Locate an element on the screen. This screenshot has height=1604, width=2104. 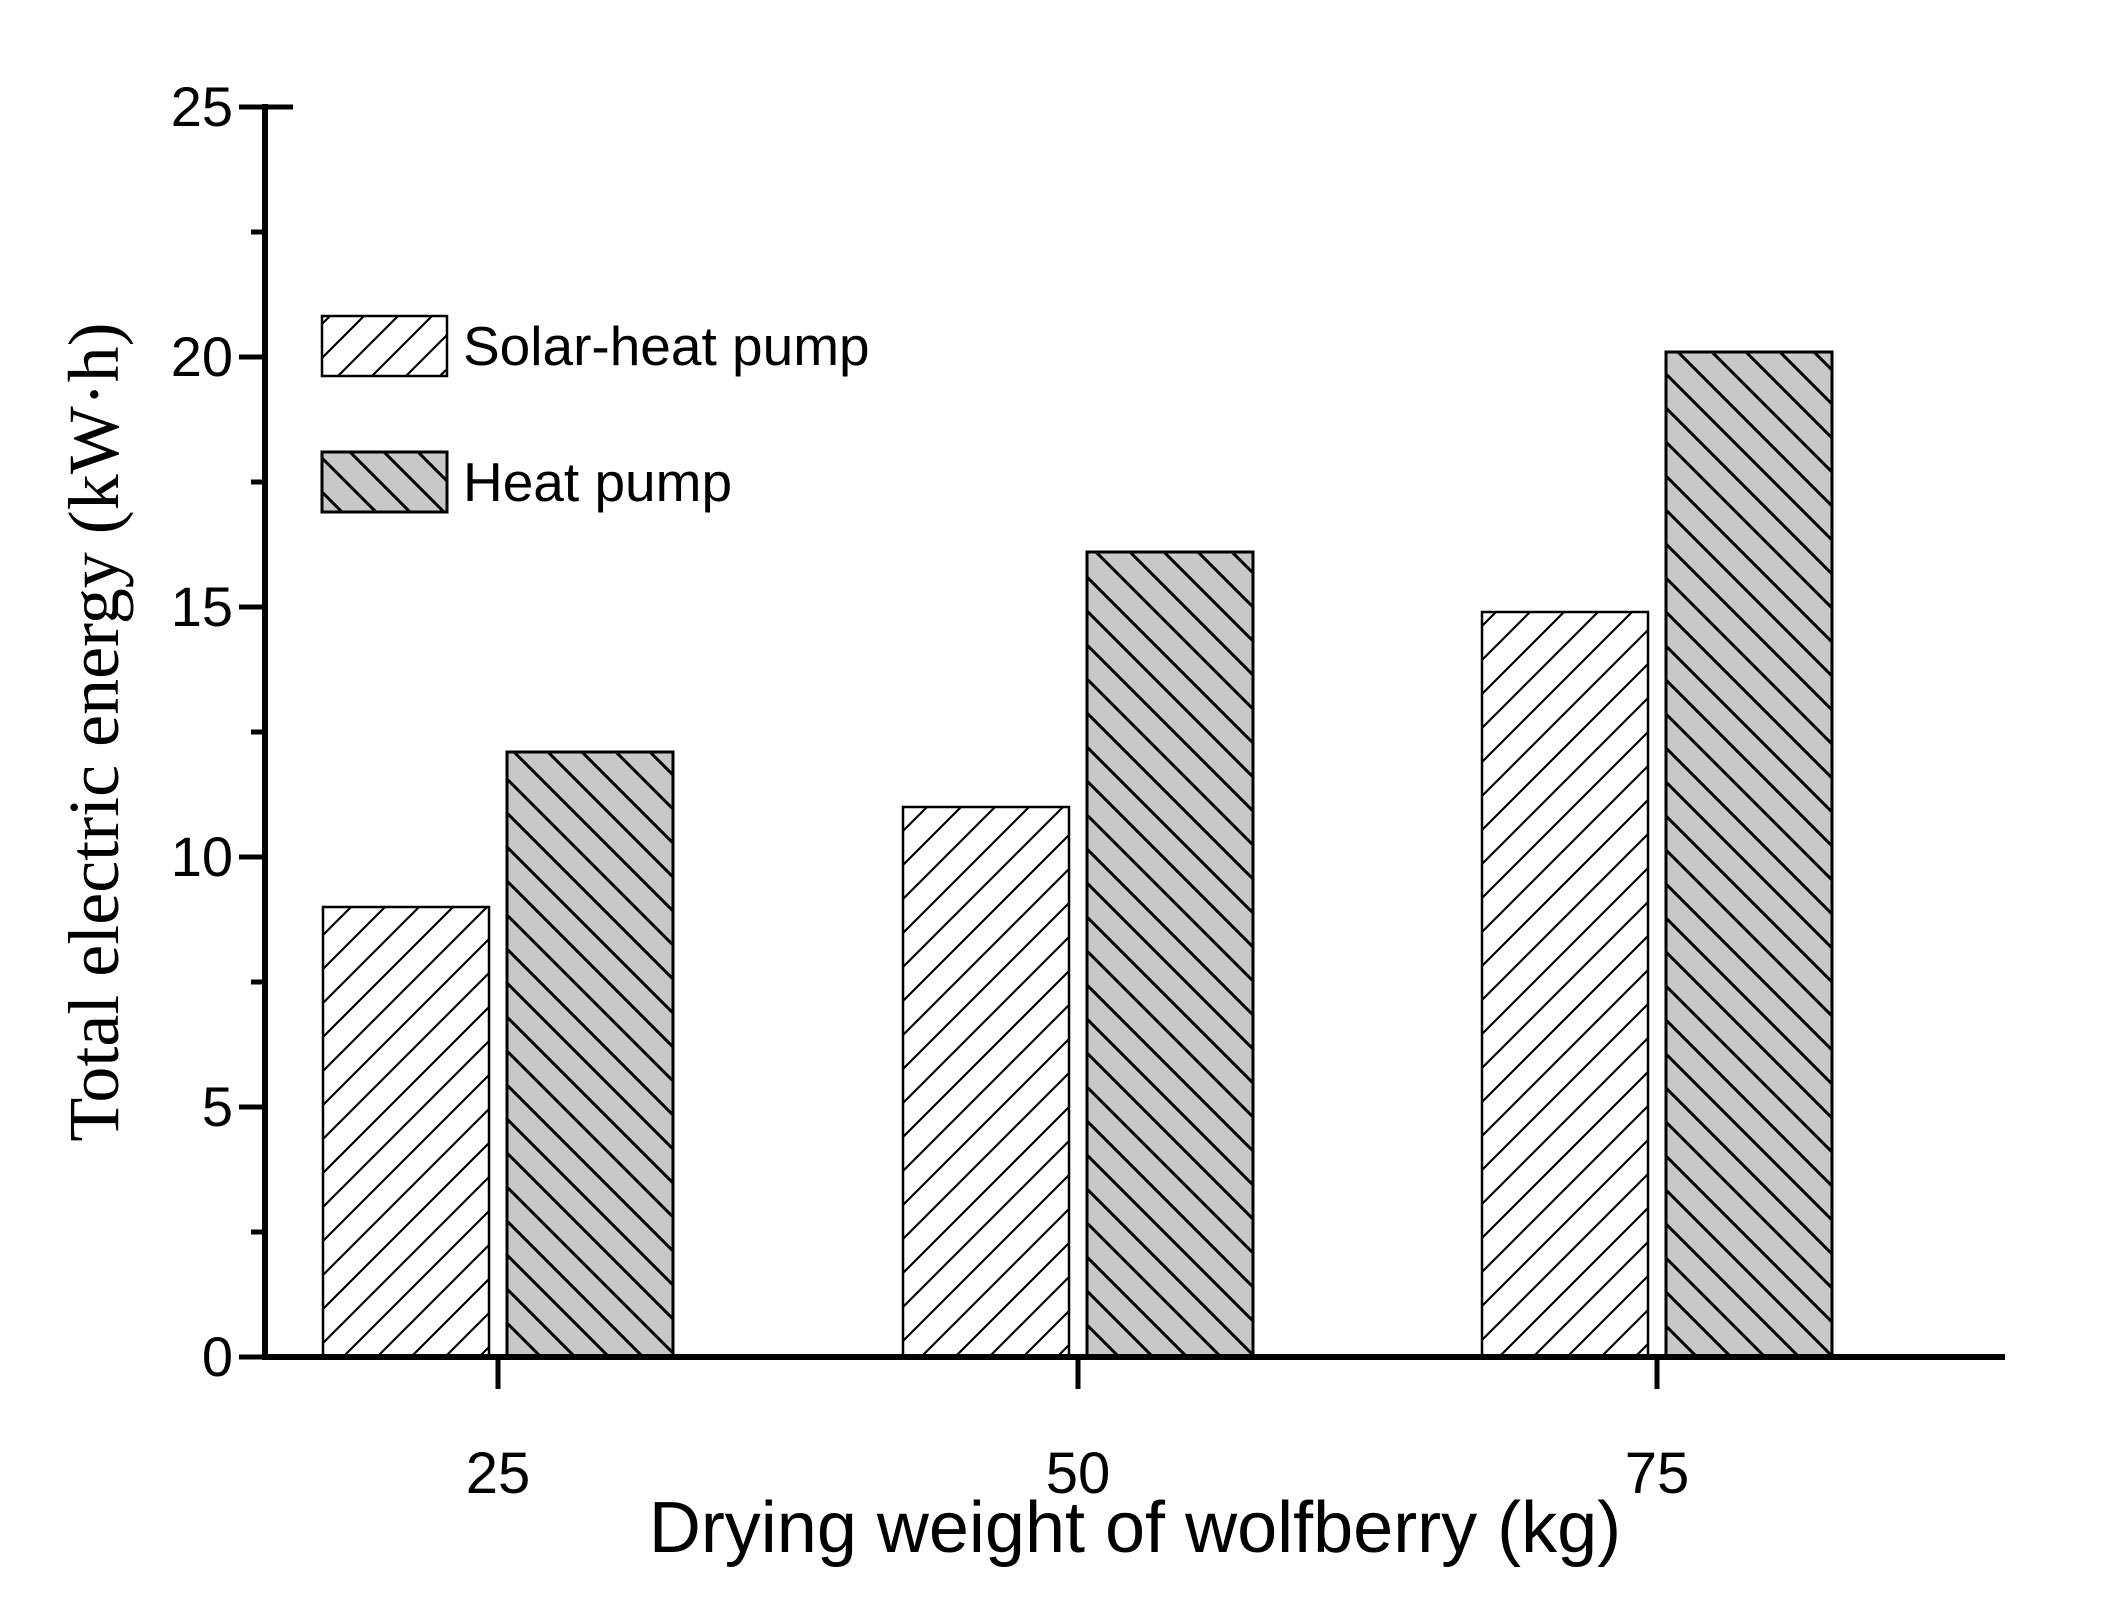
y-tick-label: 5 is located at coordinates (217, 1106).